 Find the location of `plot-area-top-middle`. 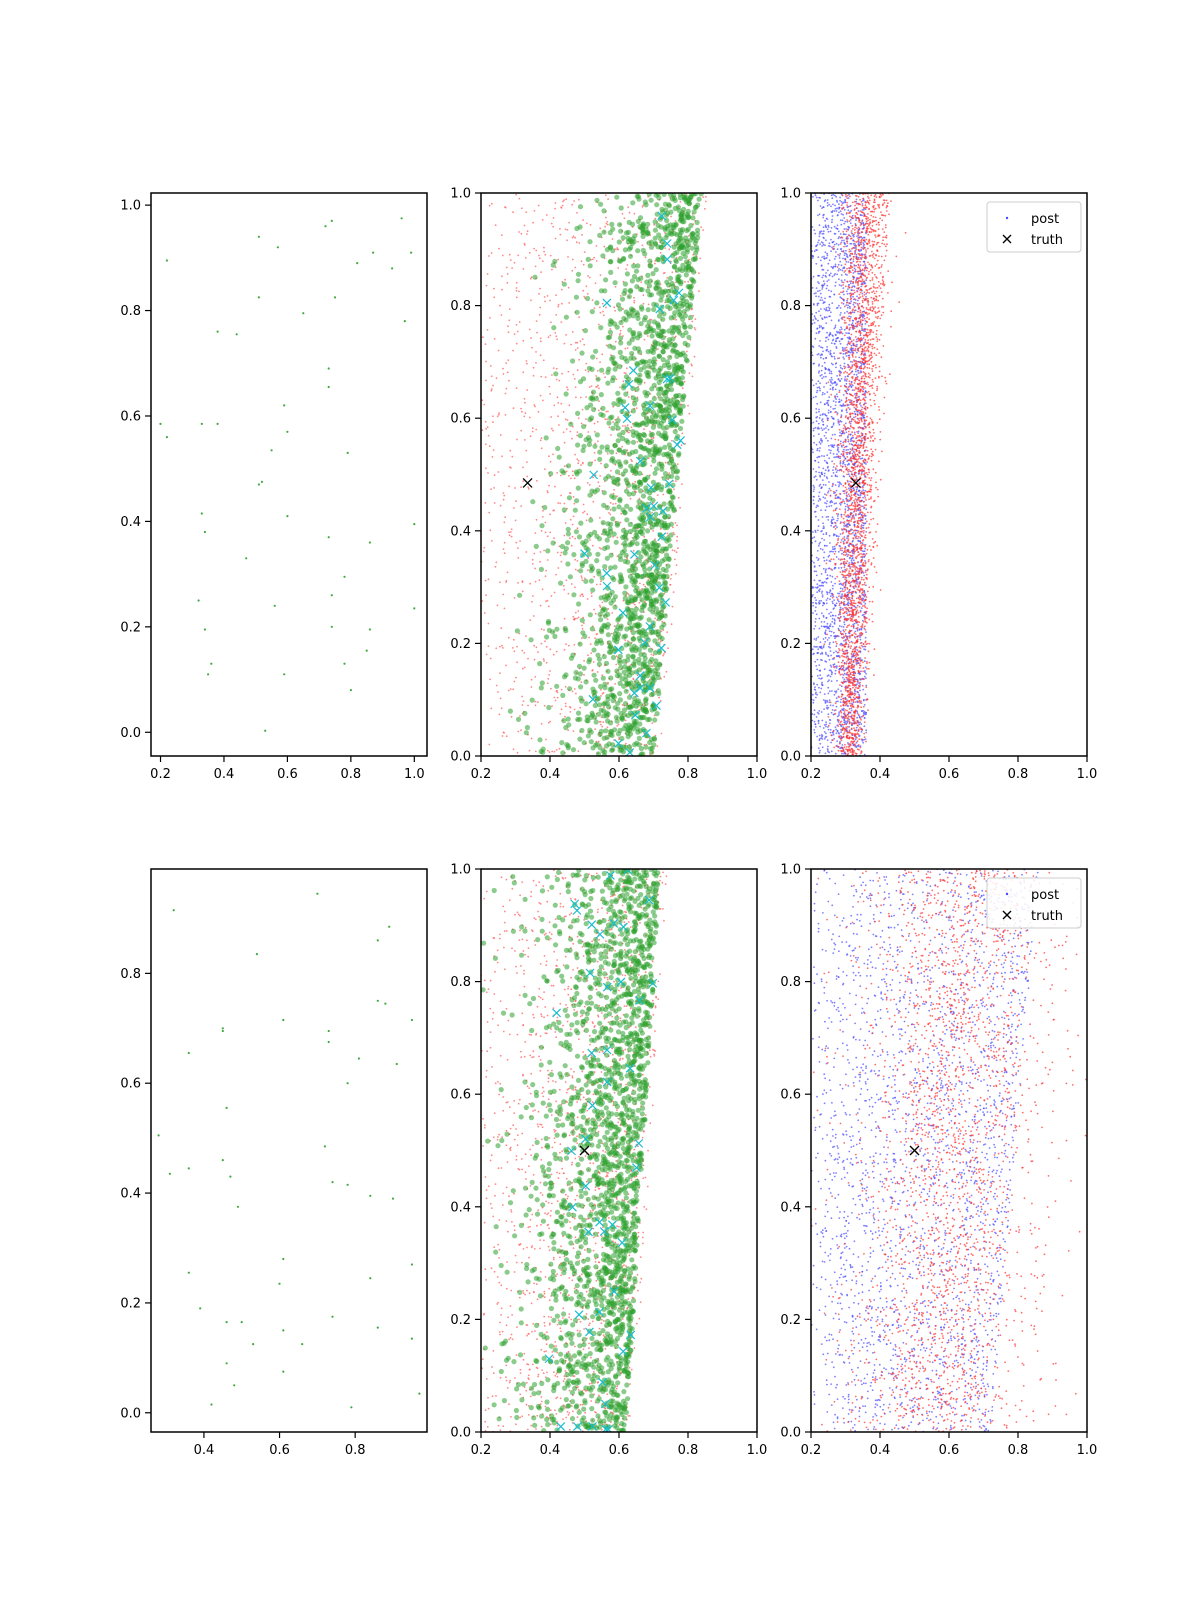

plot-area-top-middle is located at coordinates (594, 474).